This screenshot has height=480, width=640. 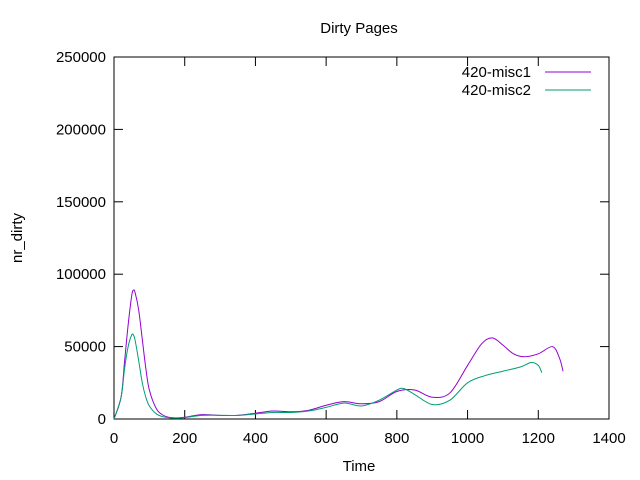 What do you see at coordinates (85, 347) in the screenshot?
I see `y-tick-label: 50000` at bounding box center [85, 347].